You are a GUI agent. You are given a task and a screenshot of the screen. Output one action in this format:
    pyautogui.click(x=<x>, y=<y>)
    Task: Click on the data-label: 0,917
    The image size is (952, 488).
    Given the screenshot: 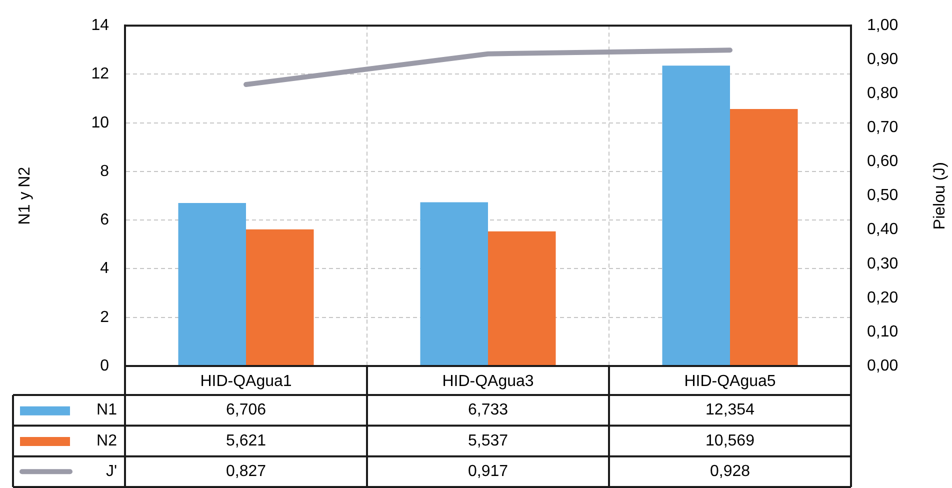 What is the action you would take?
    pyautogui.click(x=488, y=471)
    